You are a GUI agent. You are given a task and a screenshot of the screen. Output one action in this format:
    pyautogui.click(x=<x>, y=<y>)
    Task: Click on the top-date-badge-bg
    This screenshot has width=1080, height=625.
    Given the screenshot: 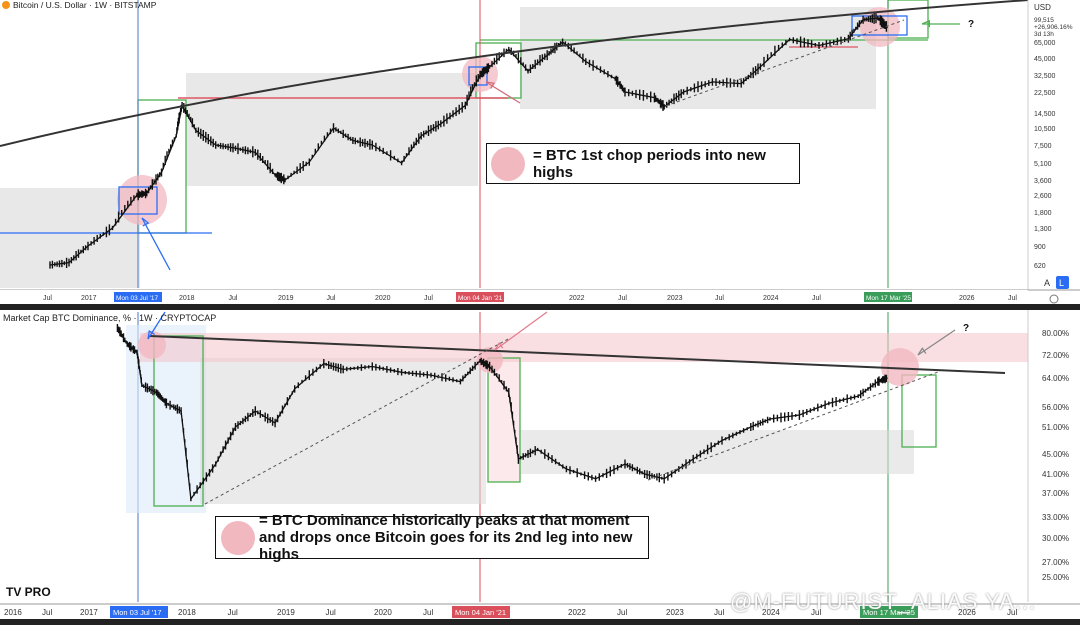 What is the action you would take?
    pyautogui.click(x=888, y=297)
    